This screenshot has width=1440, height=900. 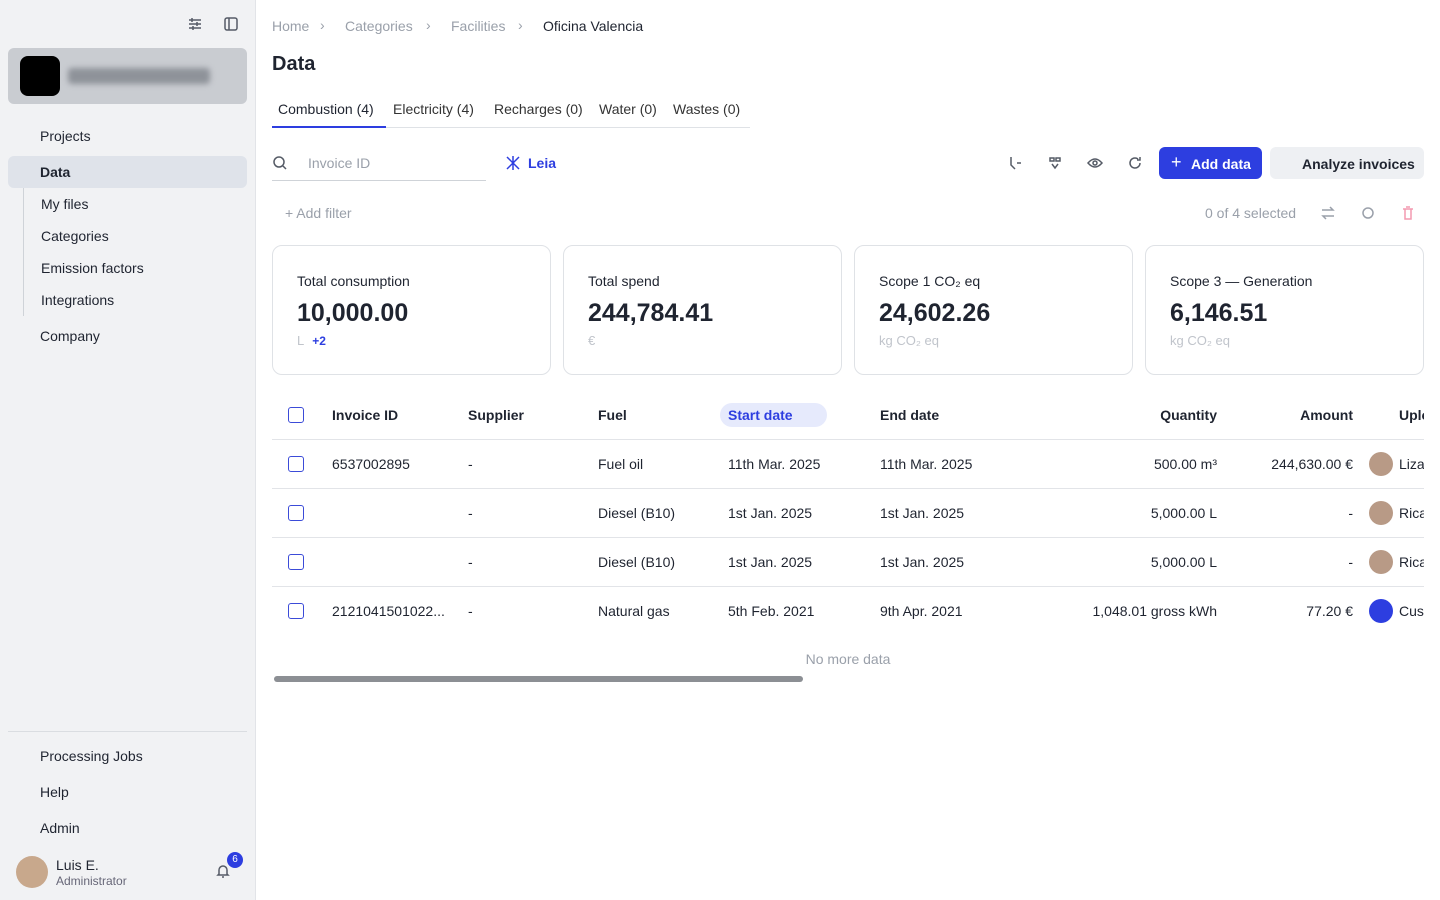 What do you see at coordinates (930, 281) in the screenshot?
I see `kpi-label: Scope 1 CO₂ eq` at bounding box center [930, 281].